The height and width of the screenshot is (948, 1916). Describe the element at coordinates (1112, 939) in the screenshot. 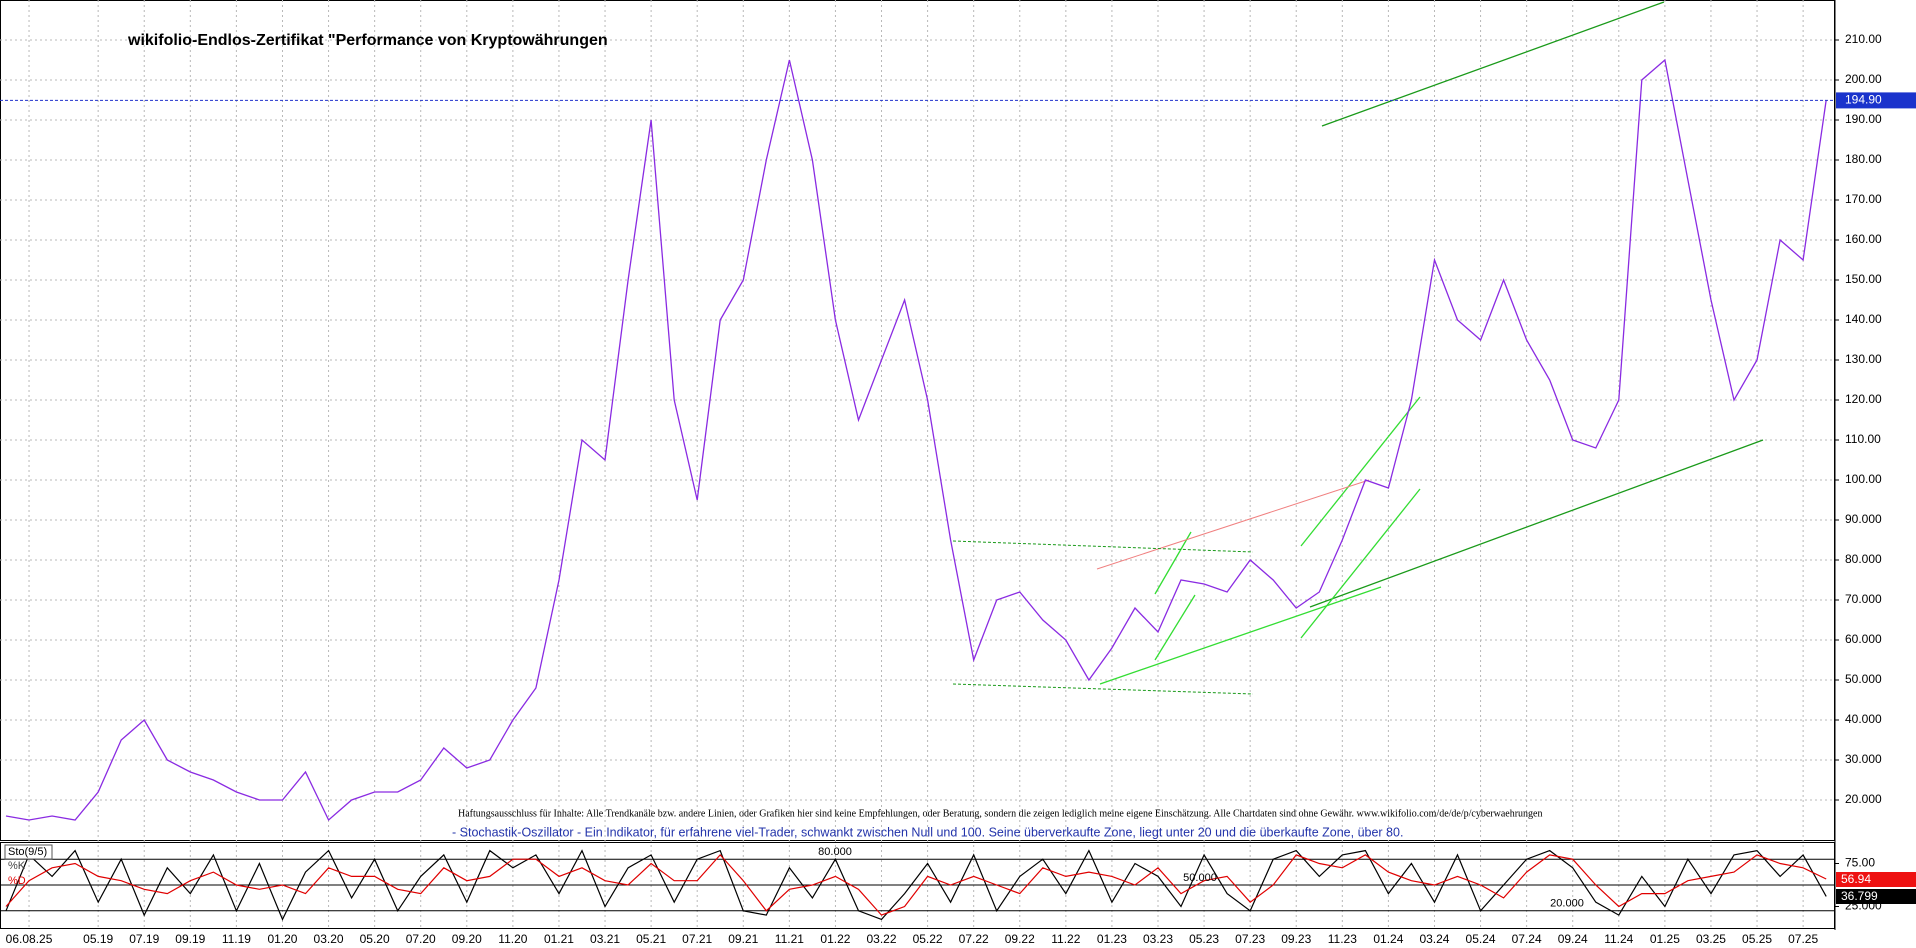

I see `x-tick-label: 01.23` at that location.